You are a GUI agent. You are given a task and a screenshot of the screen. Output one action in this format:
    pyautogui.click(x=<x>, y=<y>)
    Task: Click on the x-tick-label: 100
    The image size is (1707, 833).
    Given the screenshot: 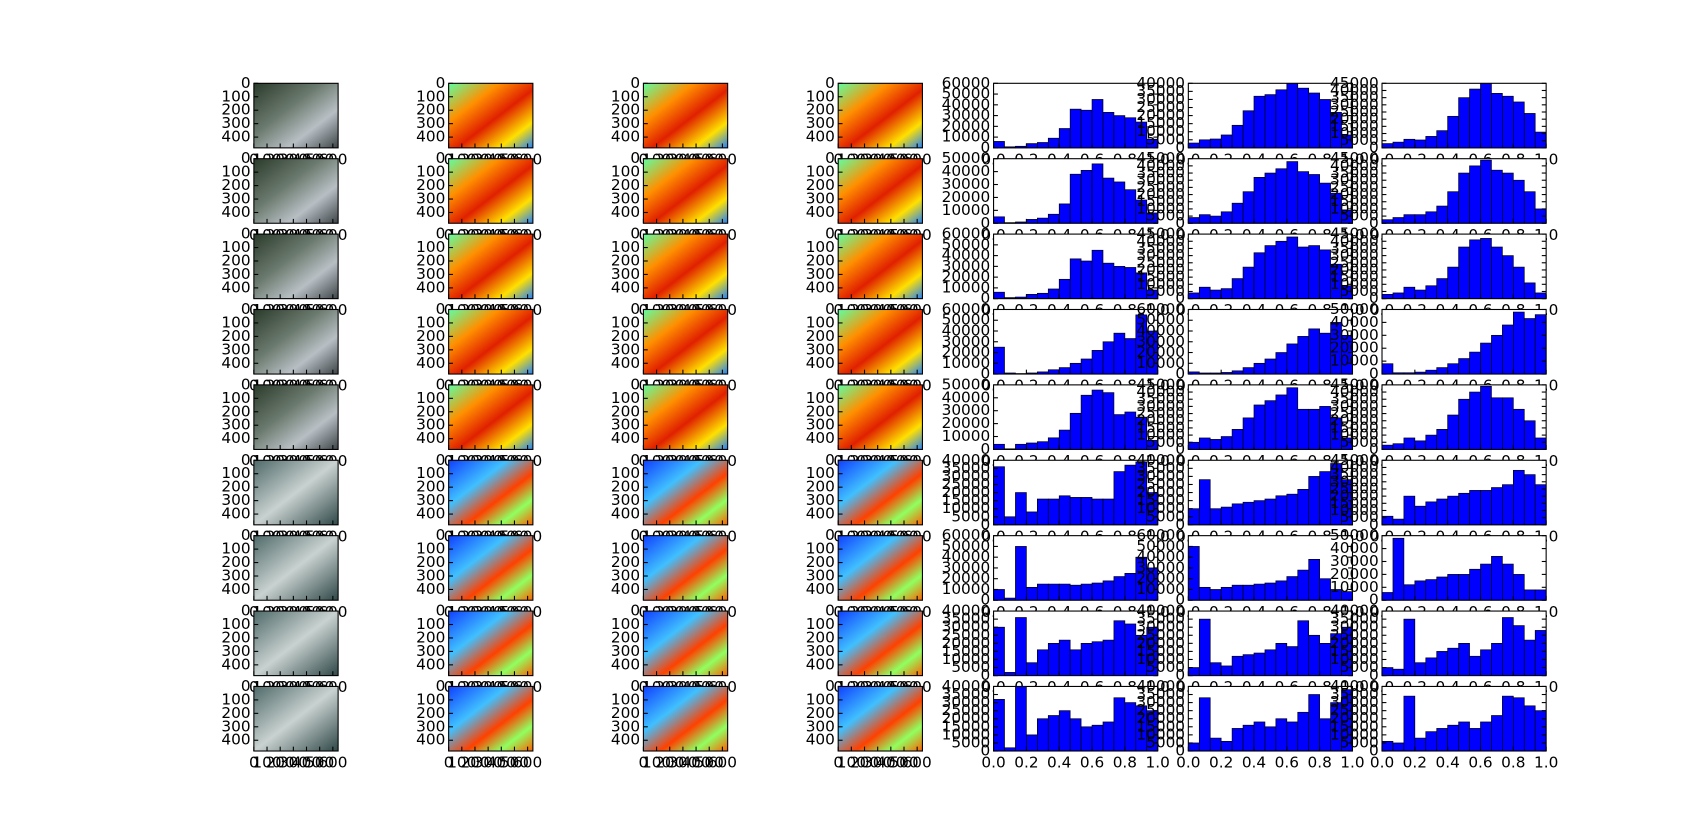 What is the action you would take?
    pyautogui.click(x=461, y=763)
    